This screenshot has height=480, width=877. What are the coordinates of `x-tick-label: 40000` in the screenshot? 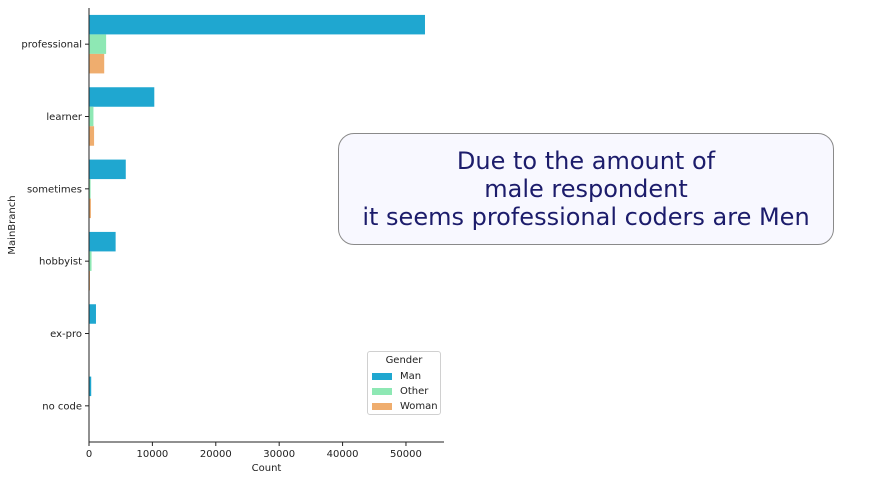 It's located at (343, 454).